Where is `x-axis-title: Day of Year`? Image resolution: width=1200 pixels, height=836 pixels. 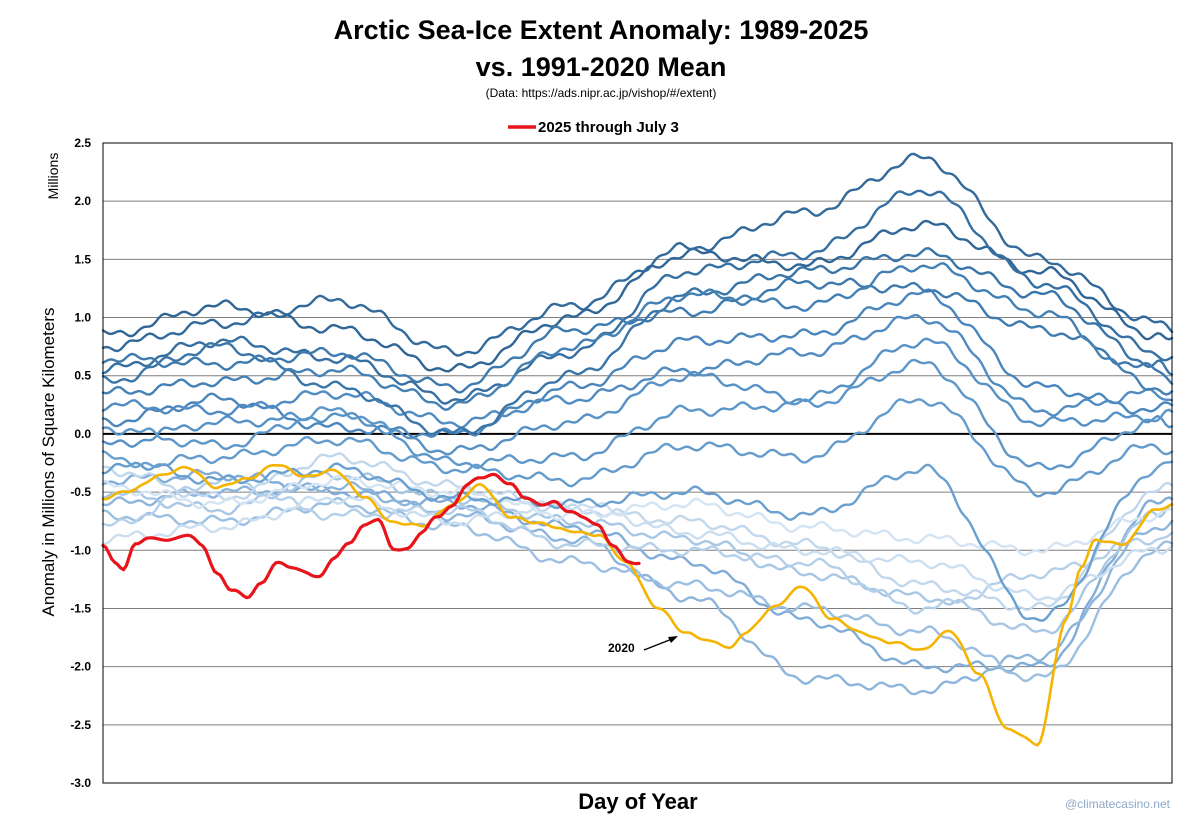 x-axis-title: Day of Year is located at coordinates (638, 801).